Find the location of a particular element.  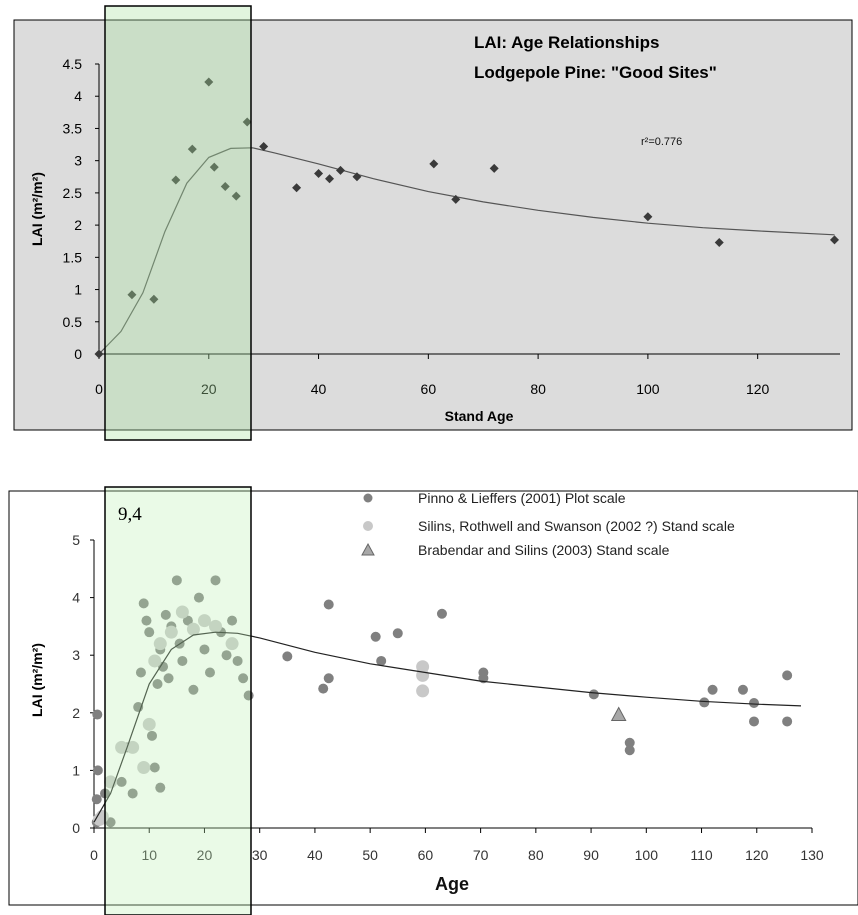

data-point-triangle is located at coordinates (618, 714).